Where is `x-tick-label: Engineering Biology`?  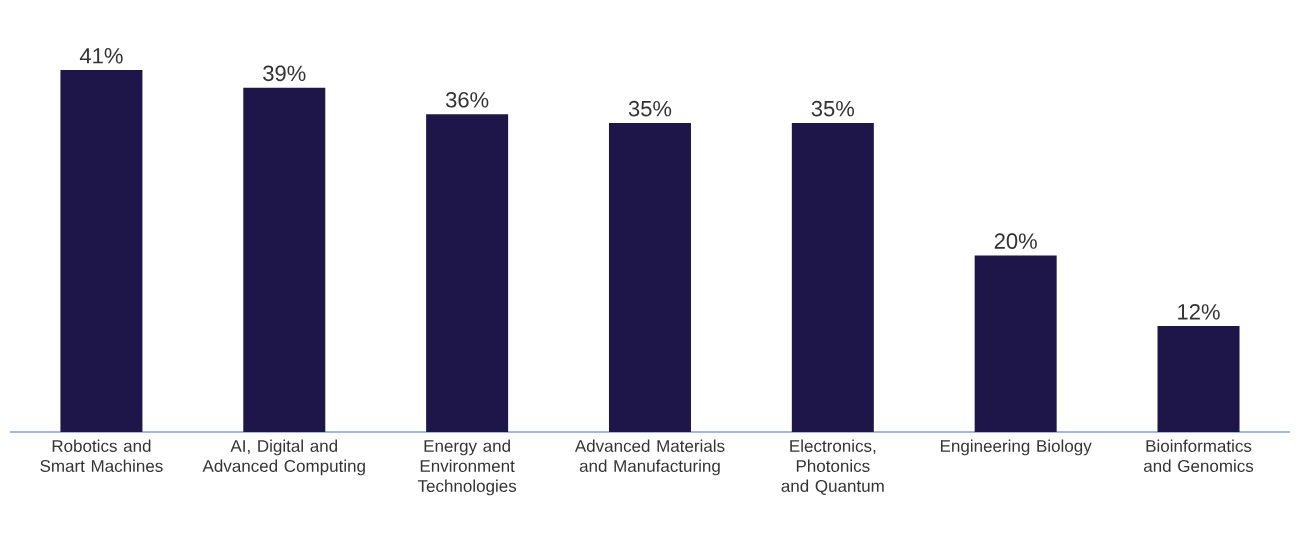
x-tick-label: Engineering Biology is located at coordinates (1016, 447).